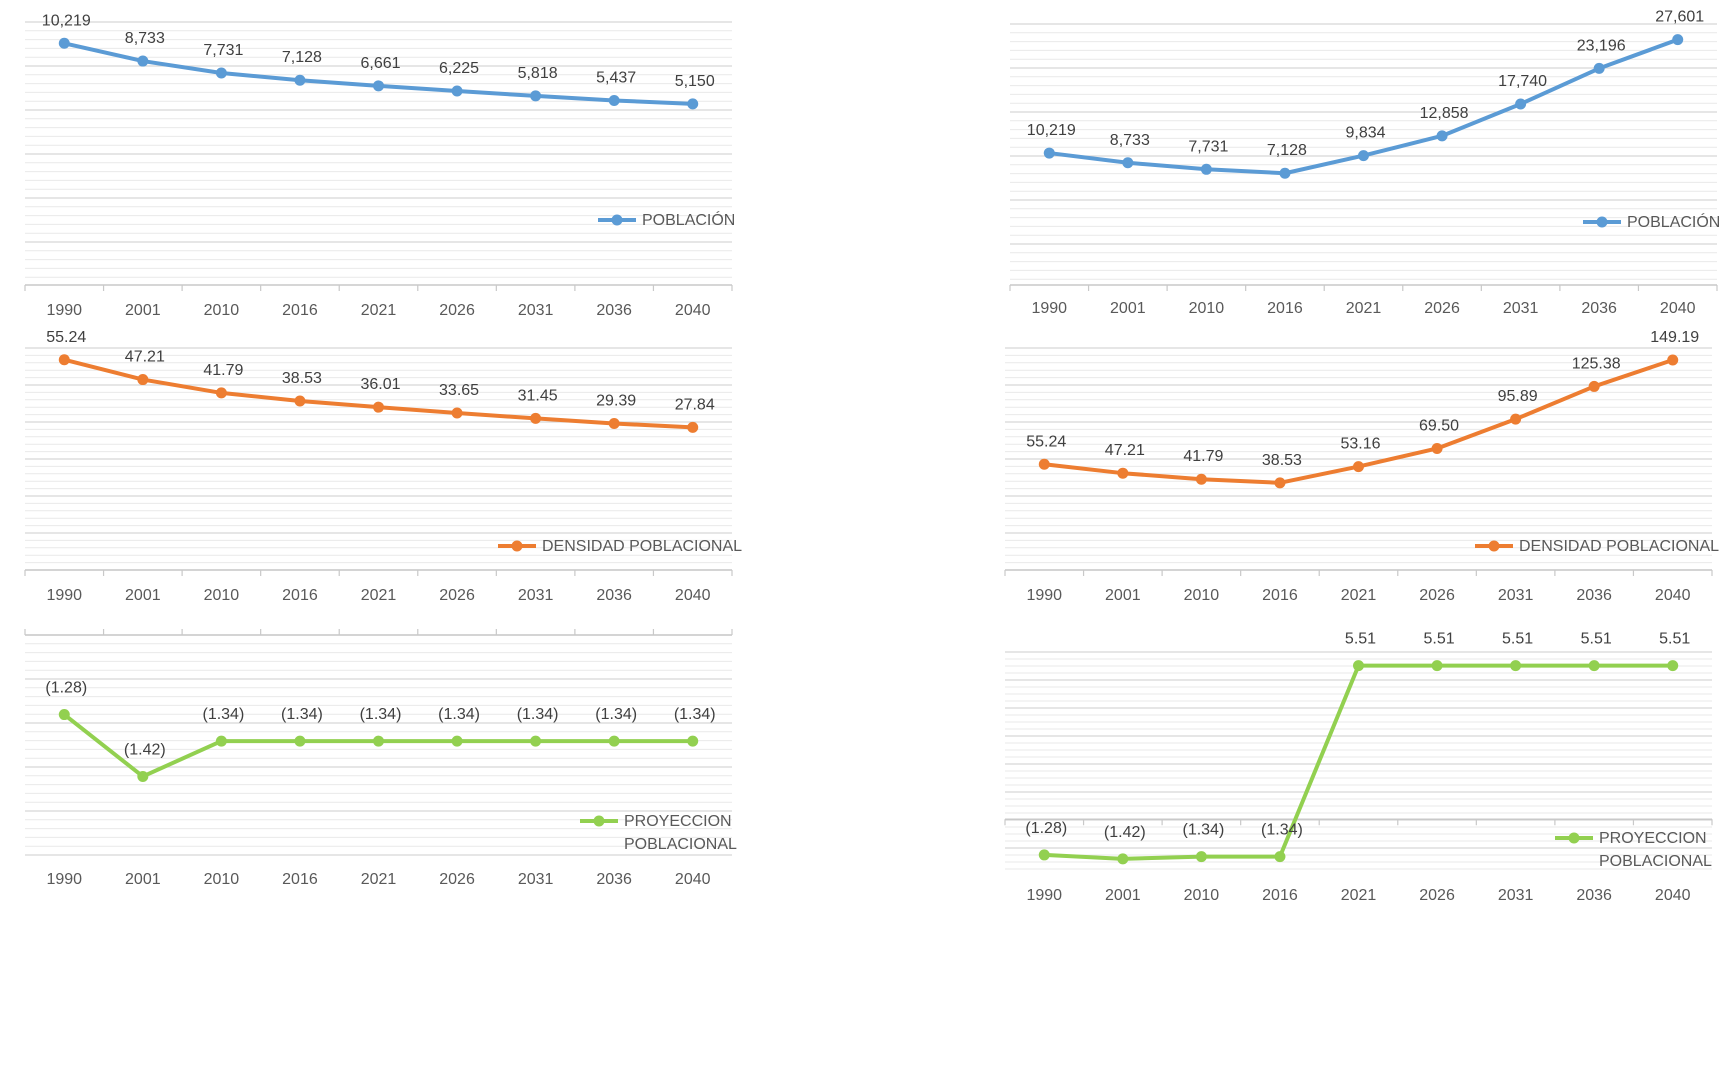 The height and width of the screenshot is (1075, 1730). I want to click on data-label: 6,225, so click(459, 68).